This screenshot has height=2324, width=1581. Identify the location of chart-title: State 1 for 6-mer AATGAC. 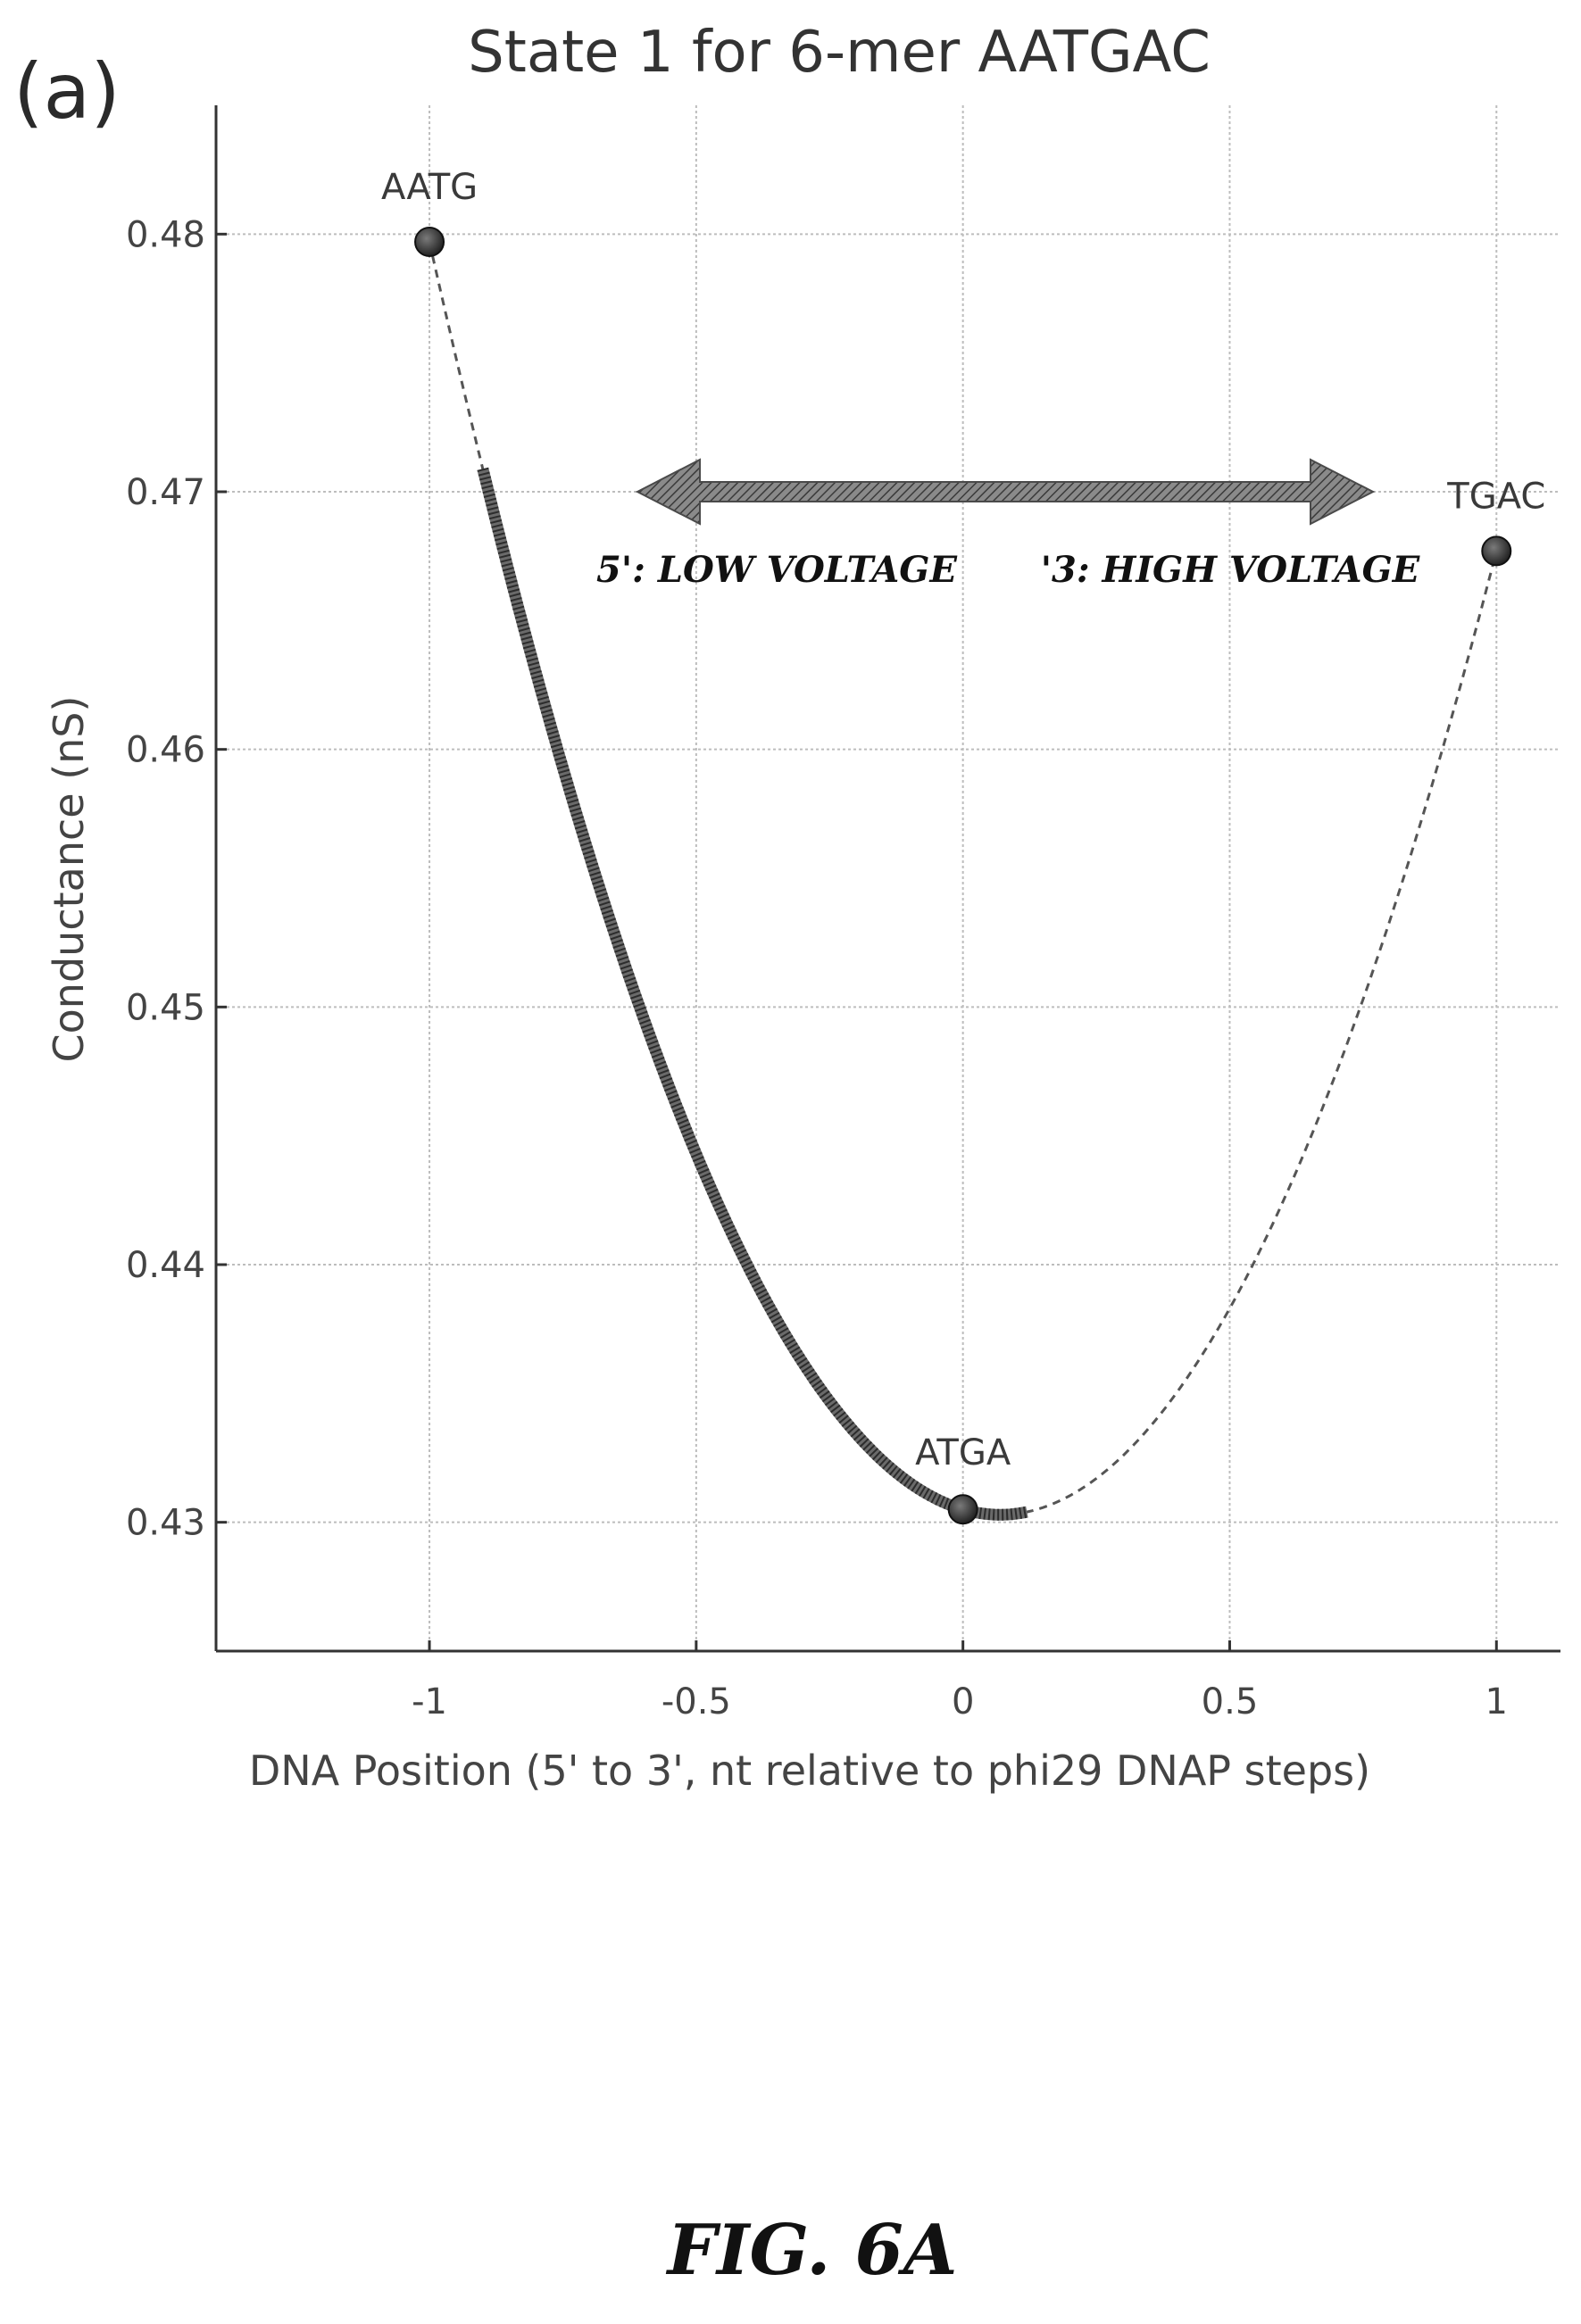
(839, 53).